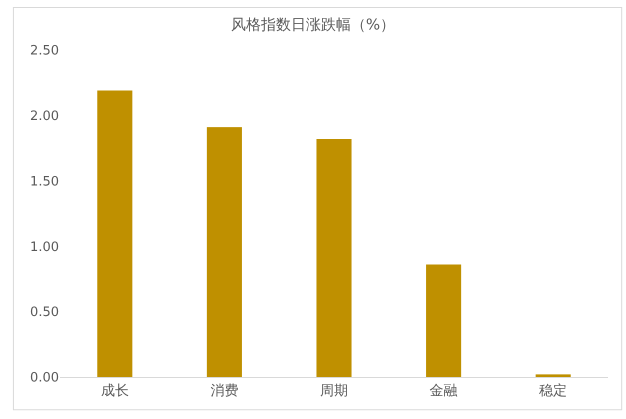 The image size is (626, 419). What do you see at coordinates (553, 390) in the screenshot?
I see `x-tick-label: 稳定` at bounding box center [553, 390].